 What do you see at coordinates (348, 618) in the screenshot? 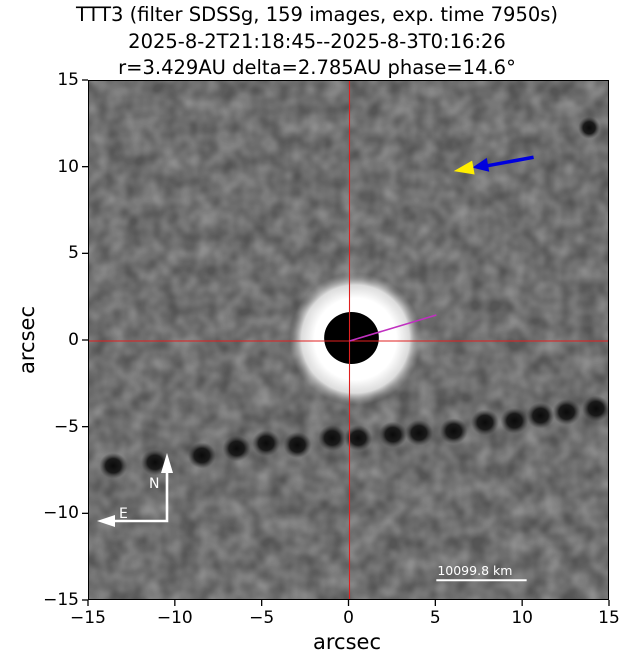
I see `x-tick-label: 0` at bounding box center [348, 618].